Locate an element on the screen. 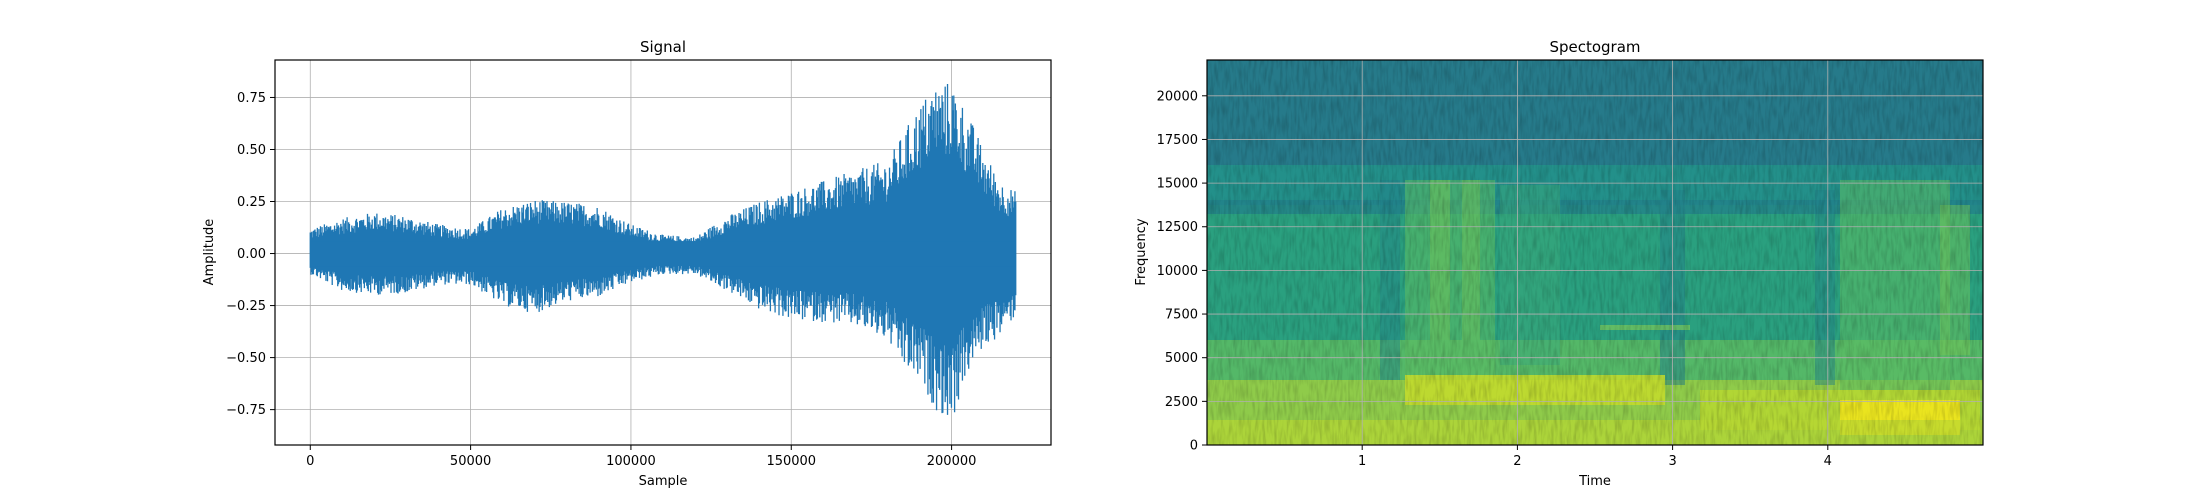 The width and height of the screenshot is (2200, 500). spectrogram-x-ticks: 1 2 3 4 is located at coordinates (1595, 457).